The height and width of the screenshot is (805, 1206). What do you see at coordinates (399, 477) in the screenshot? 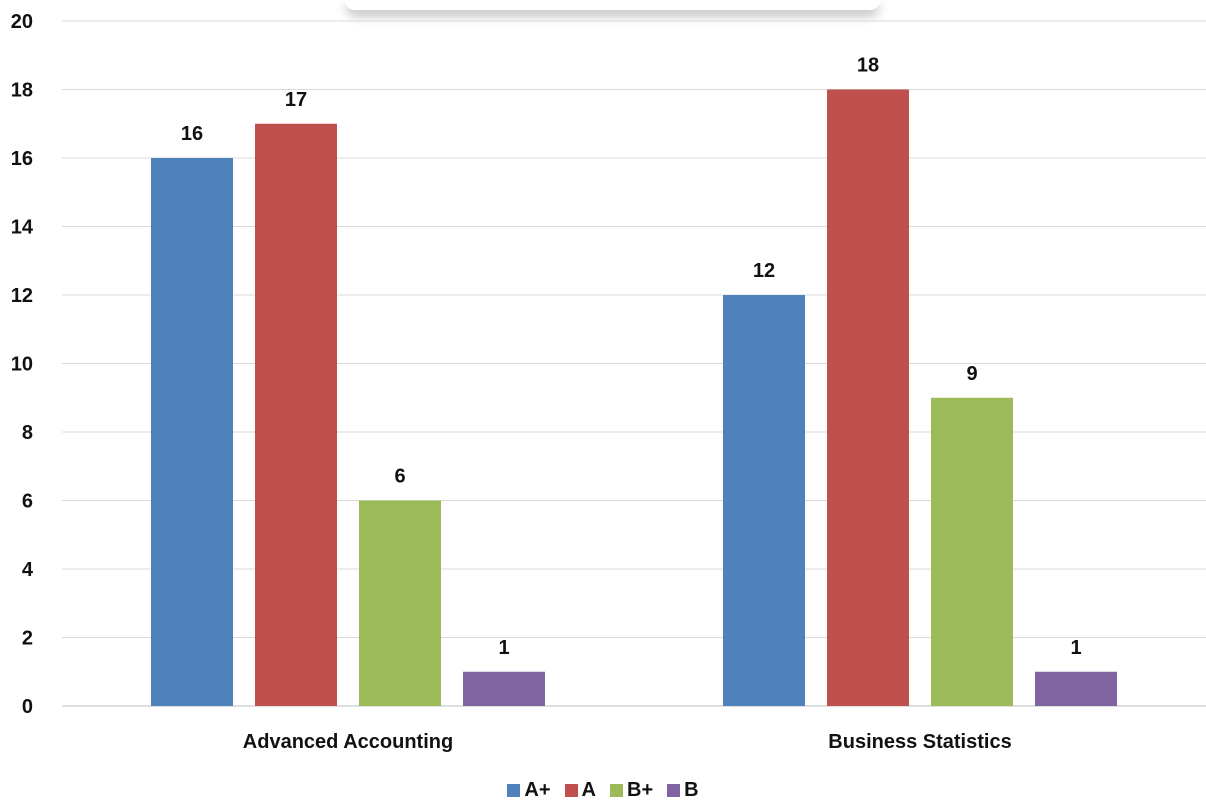
I see `data-label: 6` at bounding box center [399, 477].